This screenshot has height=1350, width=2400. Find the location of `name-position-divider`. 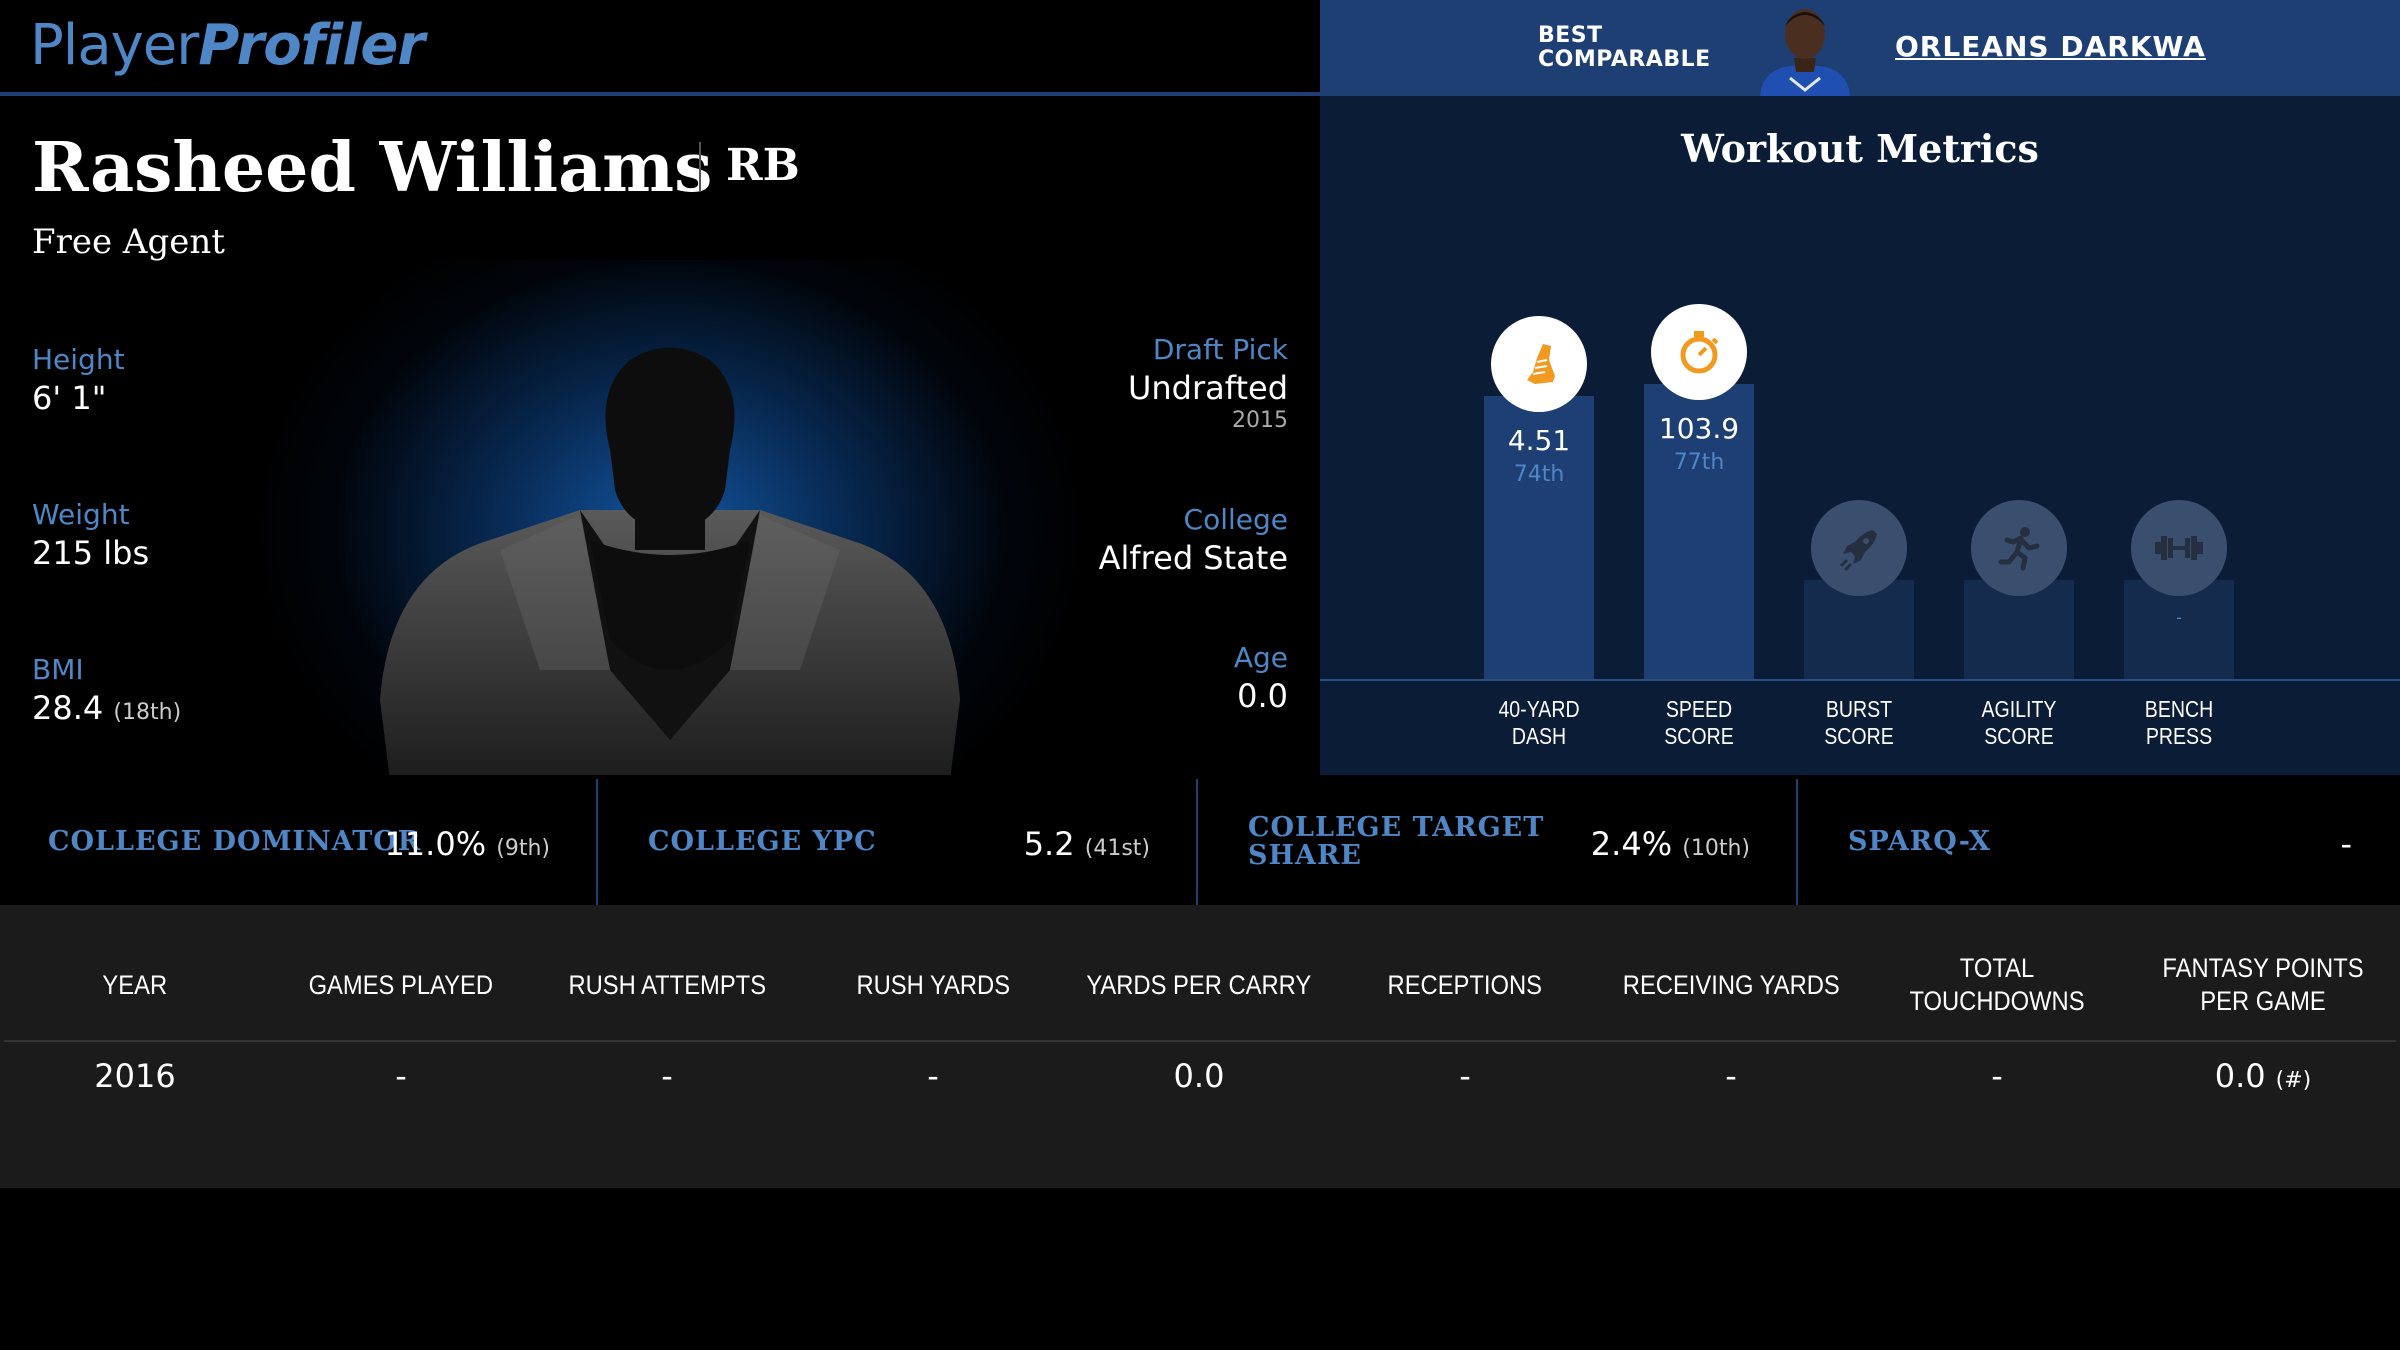

name-position-divider is located at coordinates (700, 167).